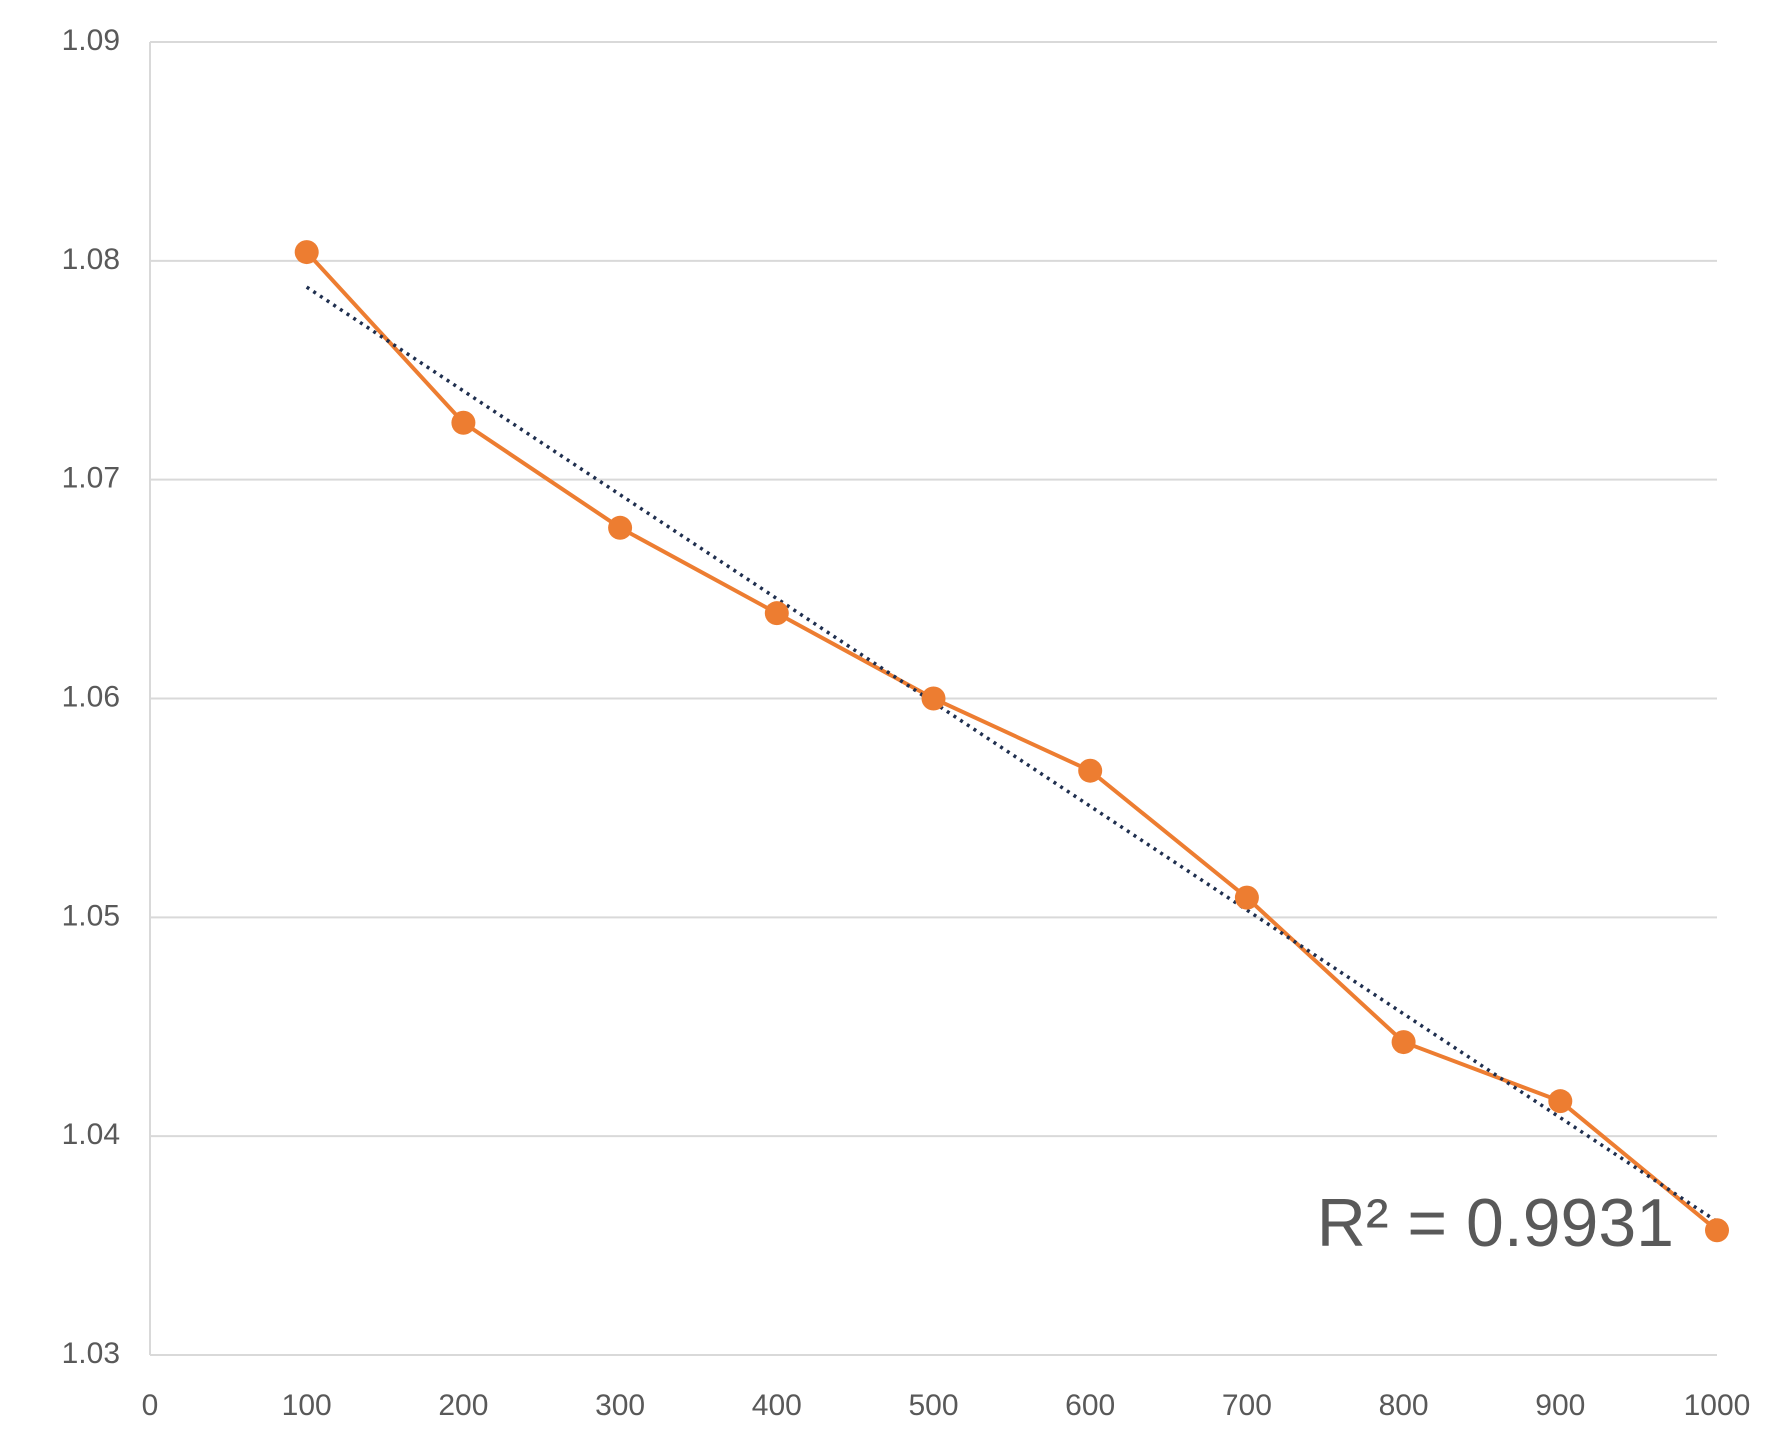  I want to click on x-tick-label: 600, so click(1090, 1405).